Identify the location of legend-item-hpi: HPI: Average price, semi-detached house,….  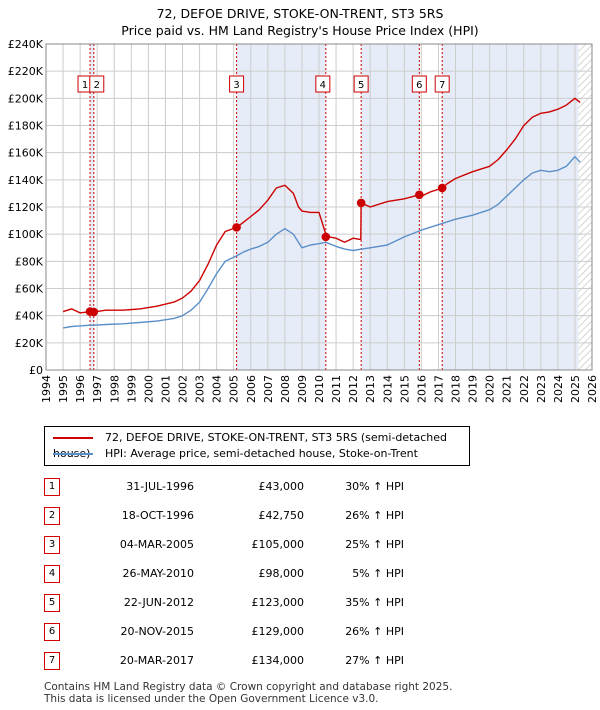
(235, 454).